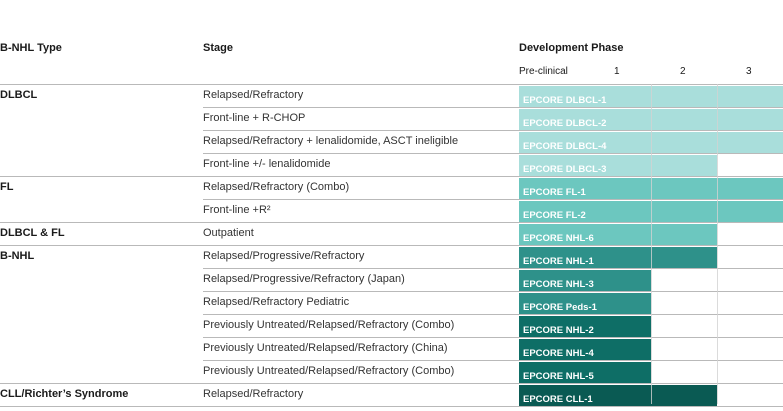 This screenshot has width=783, height=411. Describe the element at coordinates (228, 233) in the screenshot. I see `stage-label: Outpatient` at that location.